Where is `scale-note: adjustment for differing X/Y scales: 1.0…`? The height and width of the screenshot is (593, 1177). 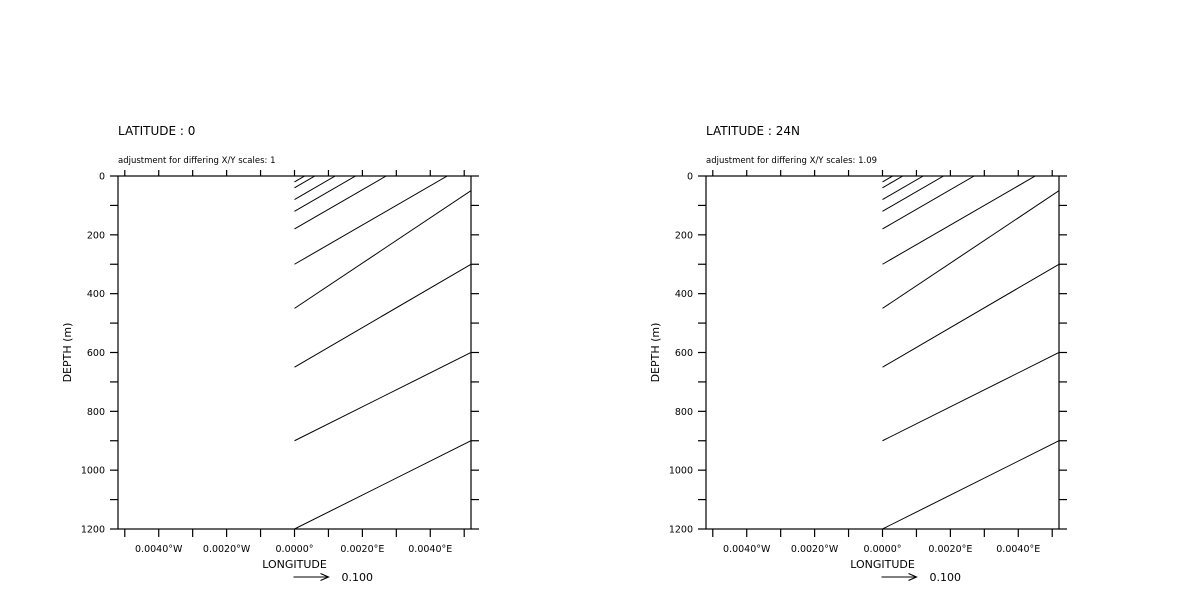
scale-note: adjustment for differing X/Y scales: 1.0… is located at coordinates (791, 161).